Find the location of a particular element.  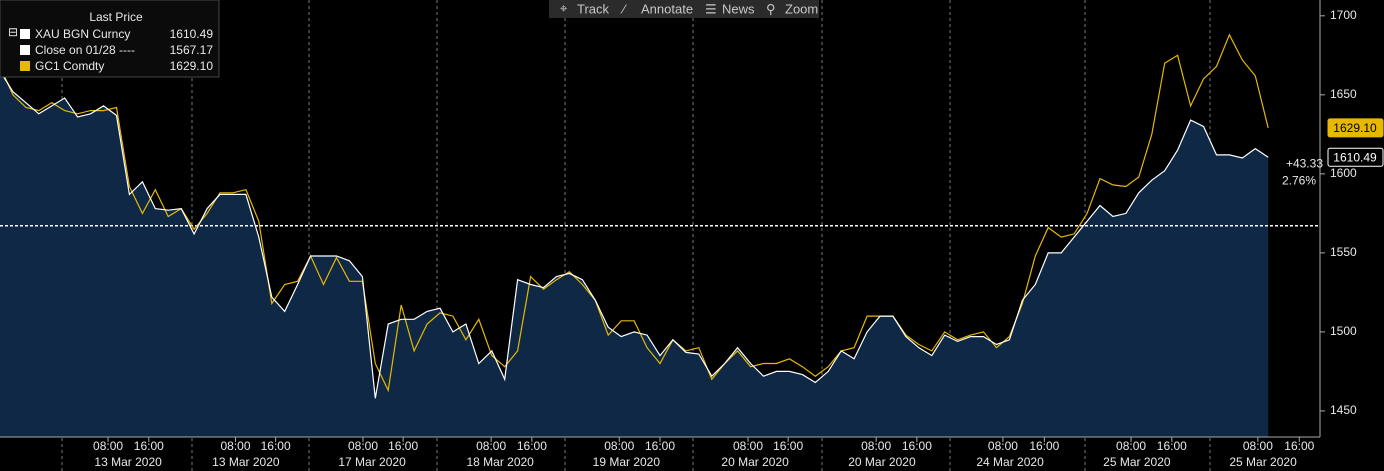

news-icon: ☰ is located at coordinates (711, 8).